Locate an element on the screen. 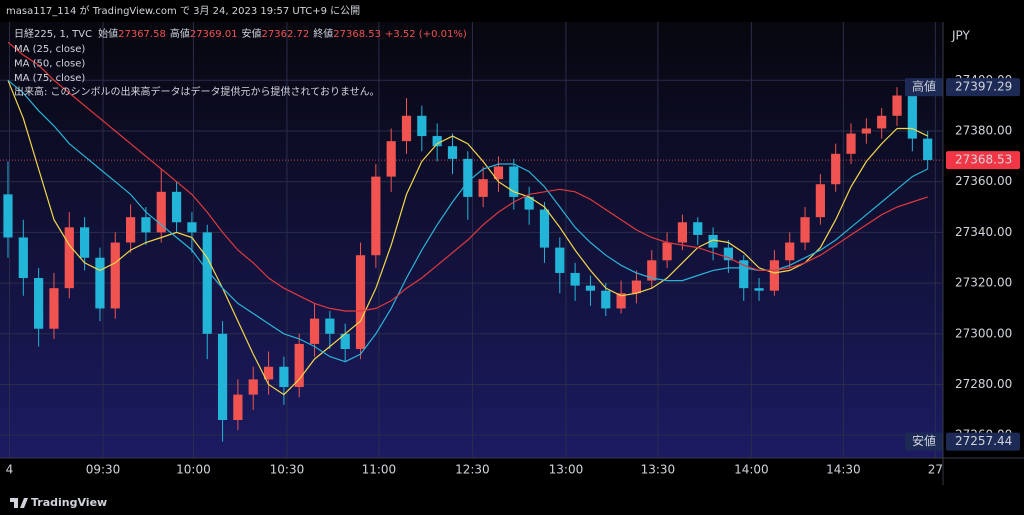 This screenshot has width=1024, height=515. x-tick-label: 10:30 is located at coordinates (287, 470).